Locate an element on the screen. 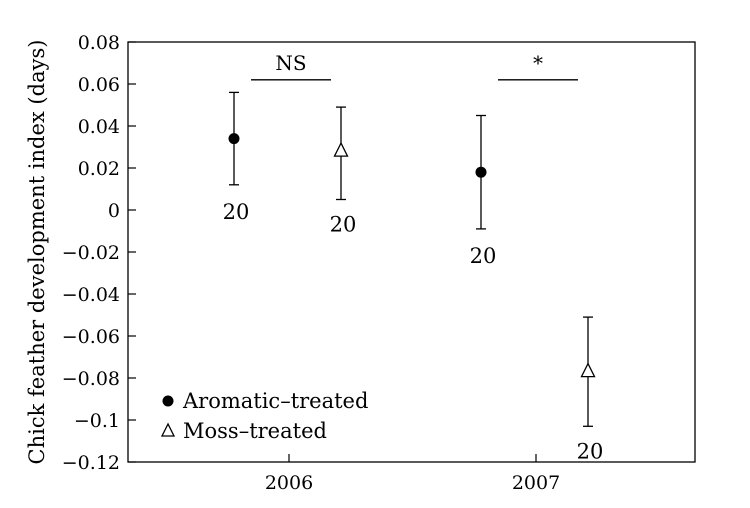 This screenshot has width=750, height=508. x-tick-label: 2006 is located at coordinates (289, 483).